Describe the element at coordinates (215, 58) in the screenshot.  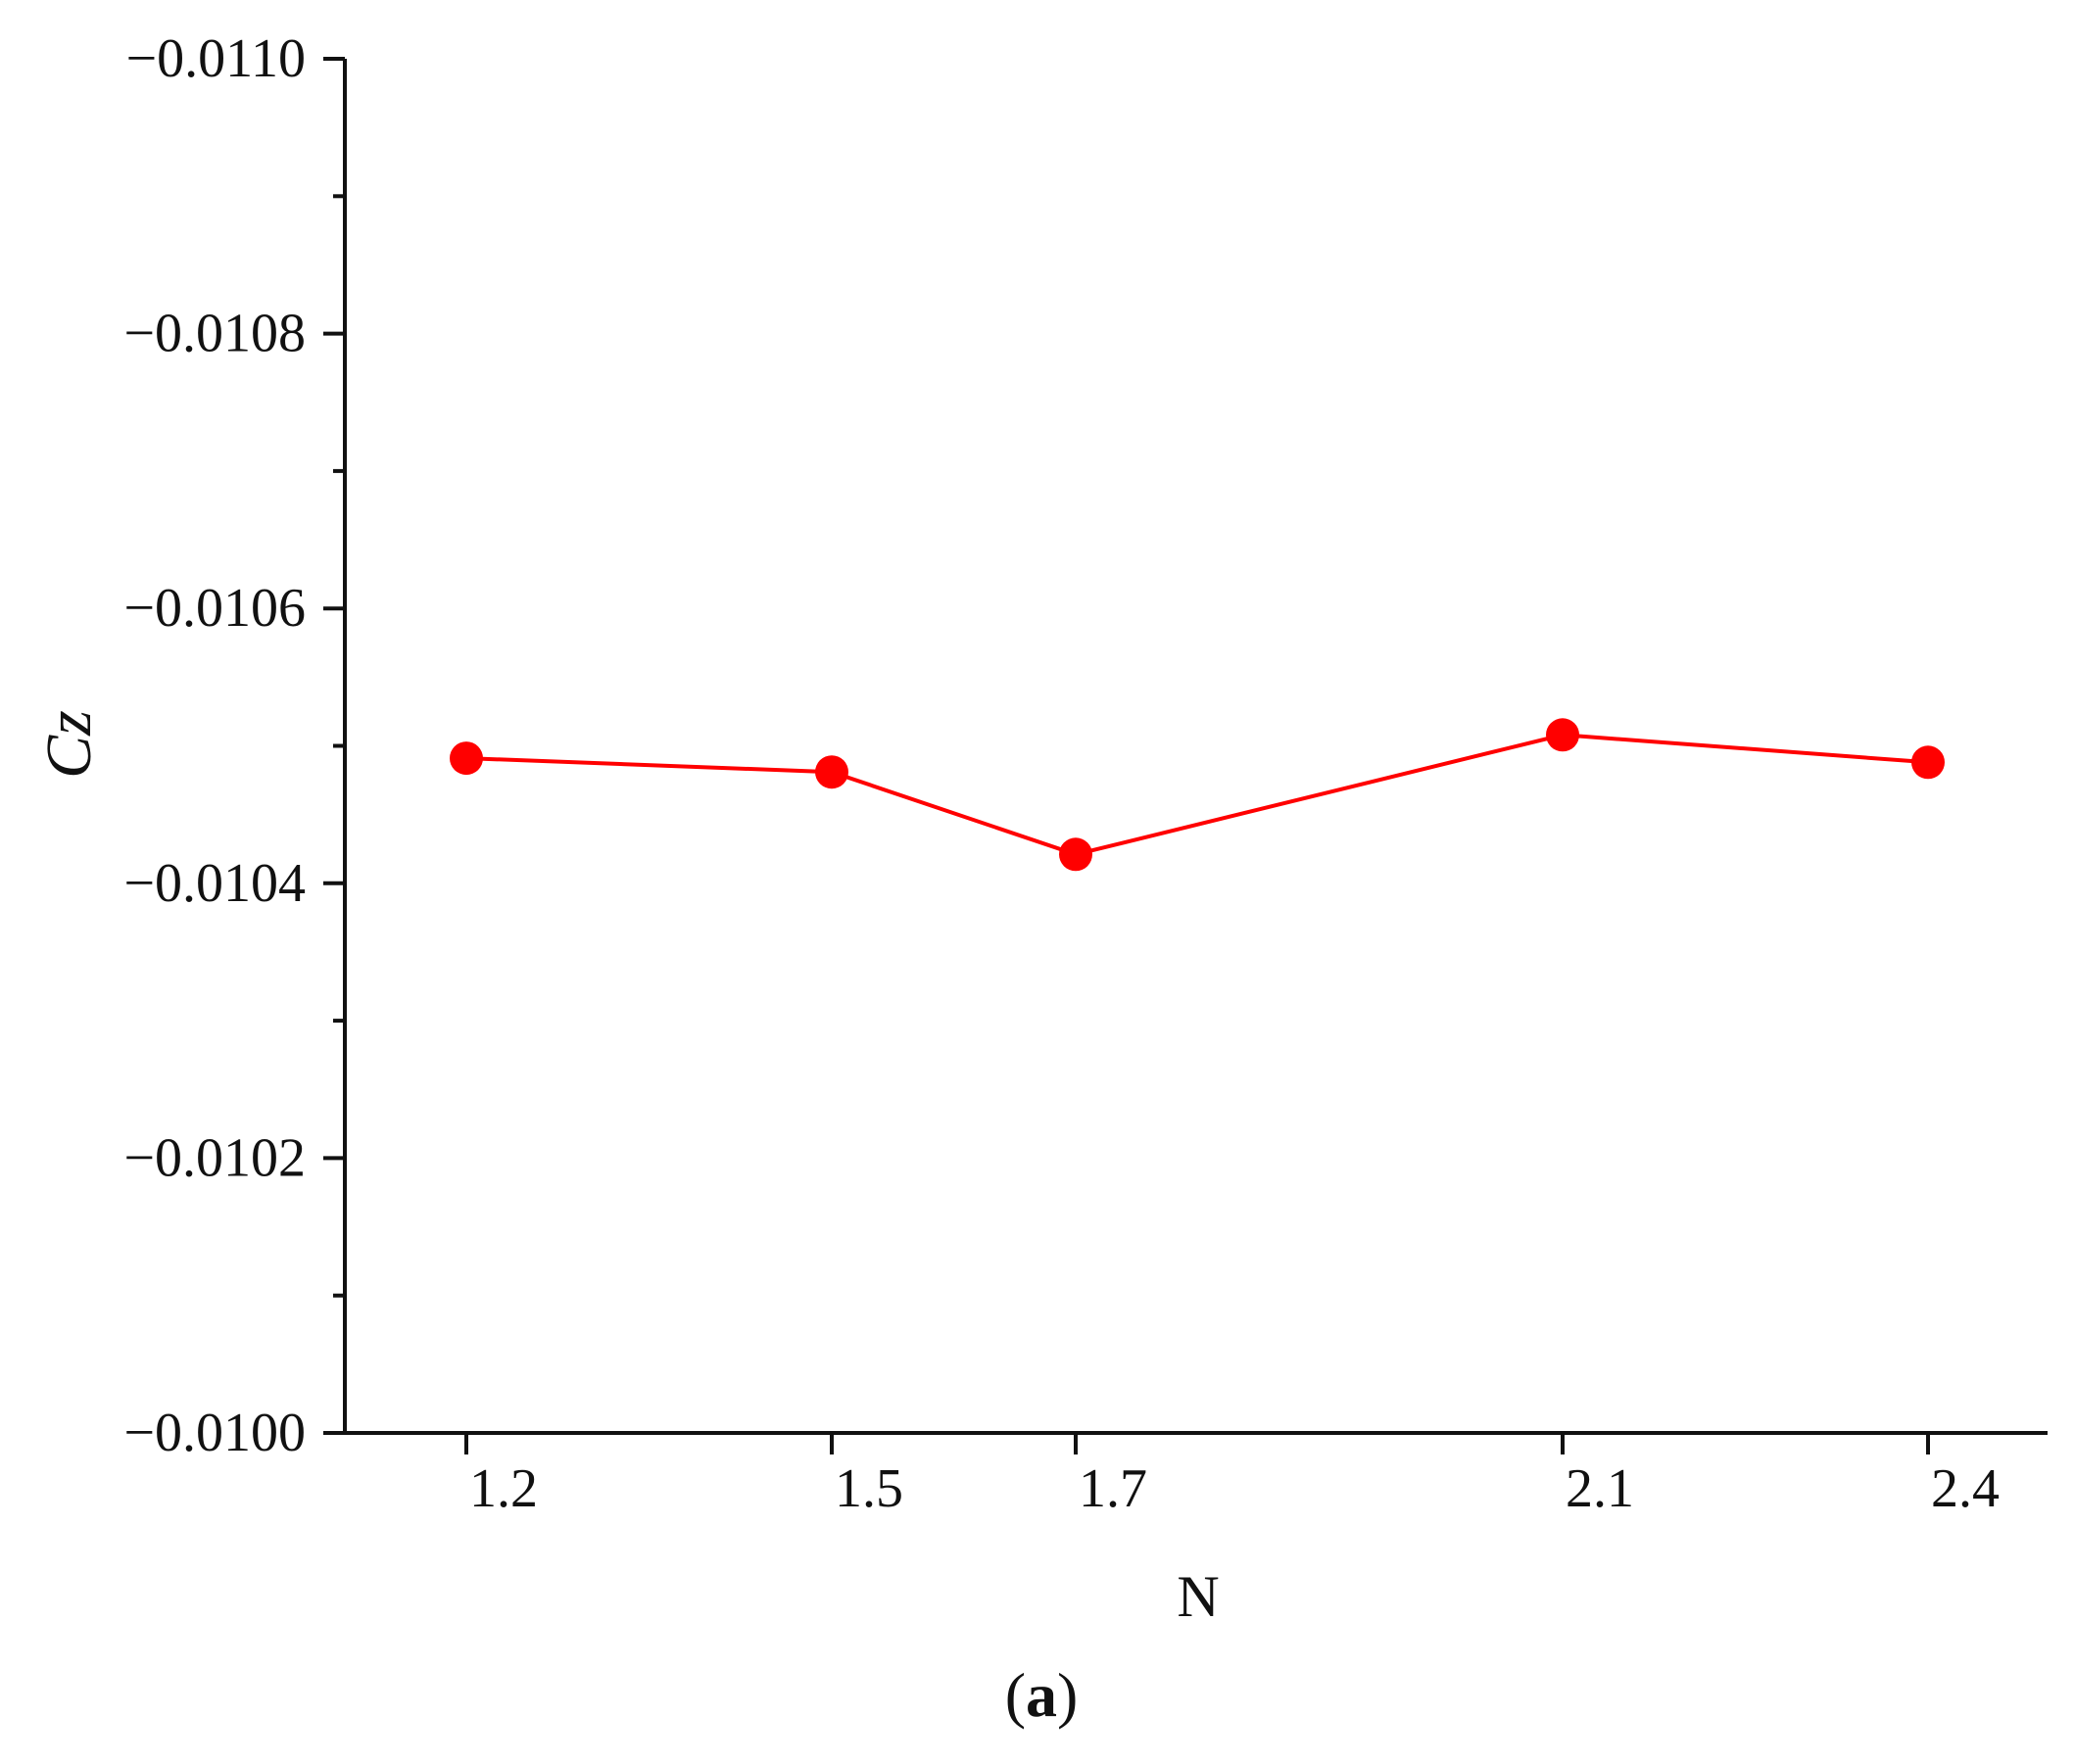
I see `y-tick-label: −0.0110` at that location.